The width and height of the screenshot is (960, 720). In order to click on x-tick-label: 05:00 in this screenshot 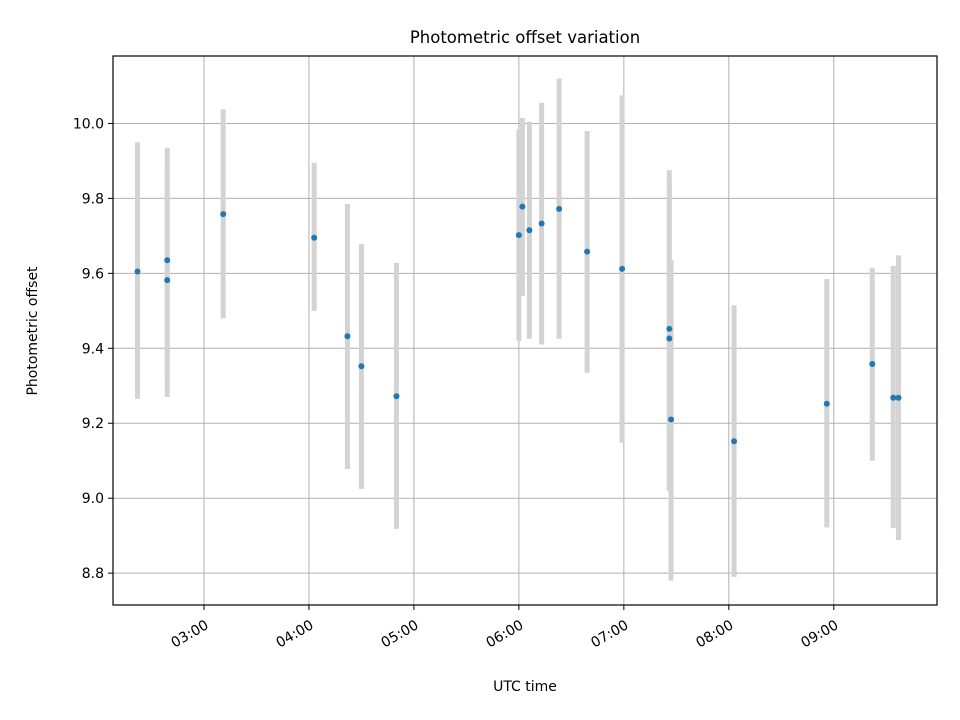, I will do `click(399, 634)`.